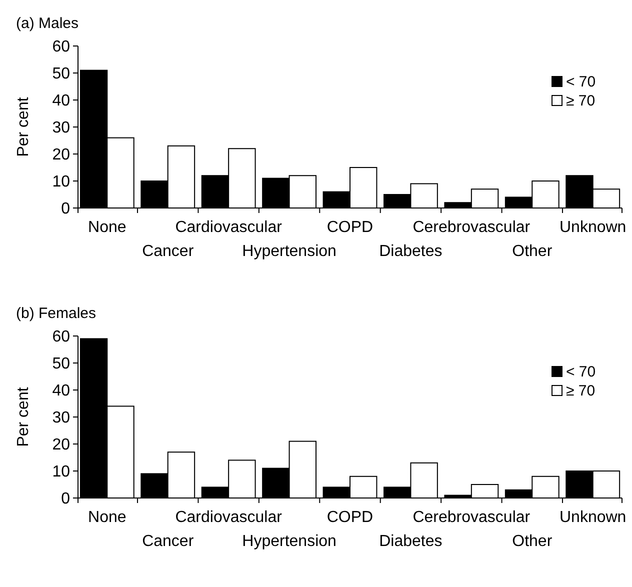  Describe the element at coordinates (47, 23) in the screenshot. I see `chart-title: (a) Males` at that location.